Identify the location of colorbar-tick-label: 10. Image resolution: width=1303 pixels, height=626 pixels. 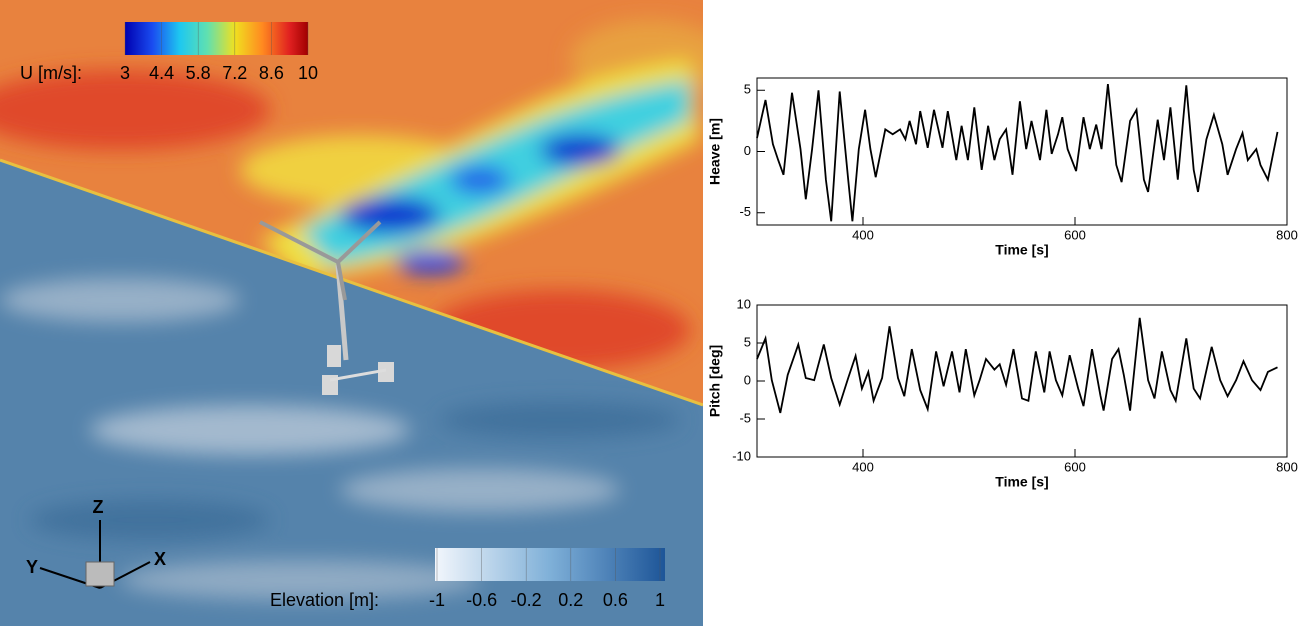
(308, 73).